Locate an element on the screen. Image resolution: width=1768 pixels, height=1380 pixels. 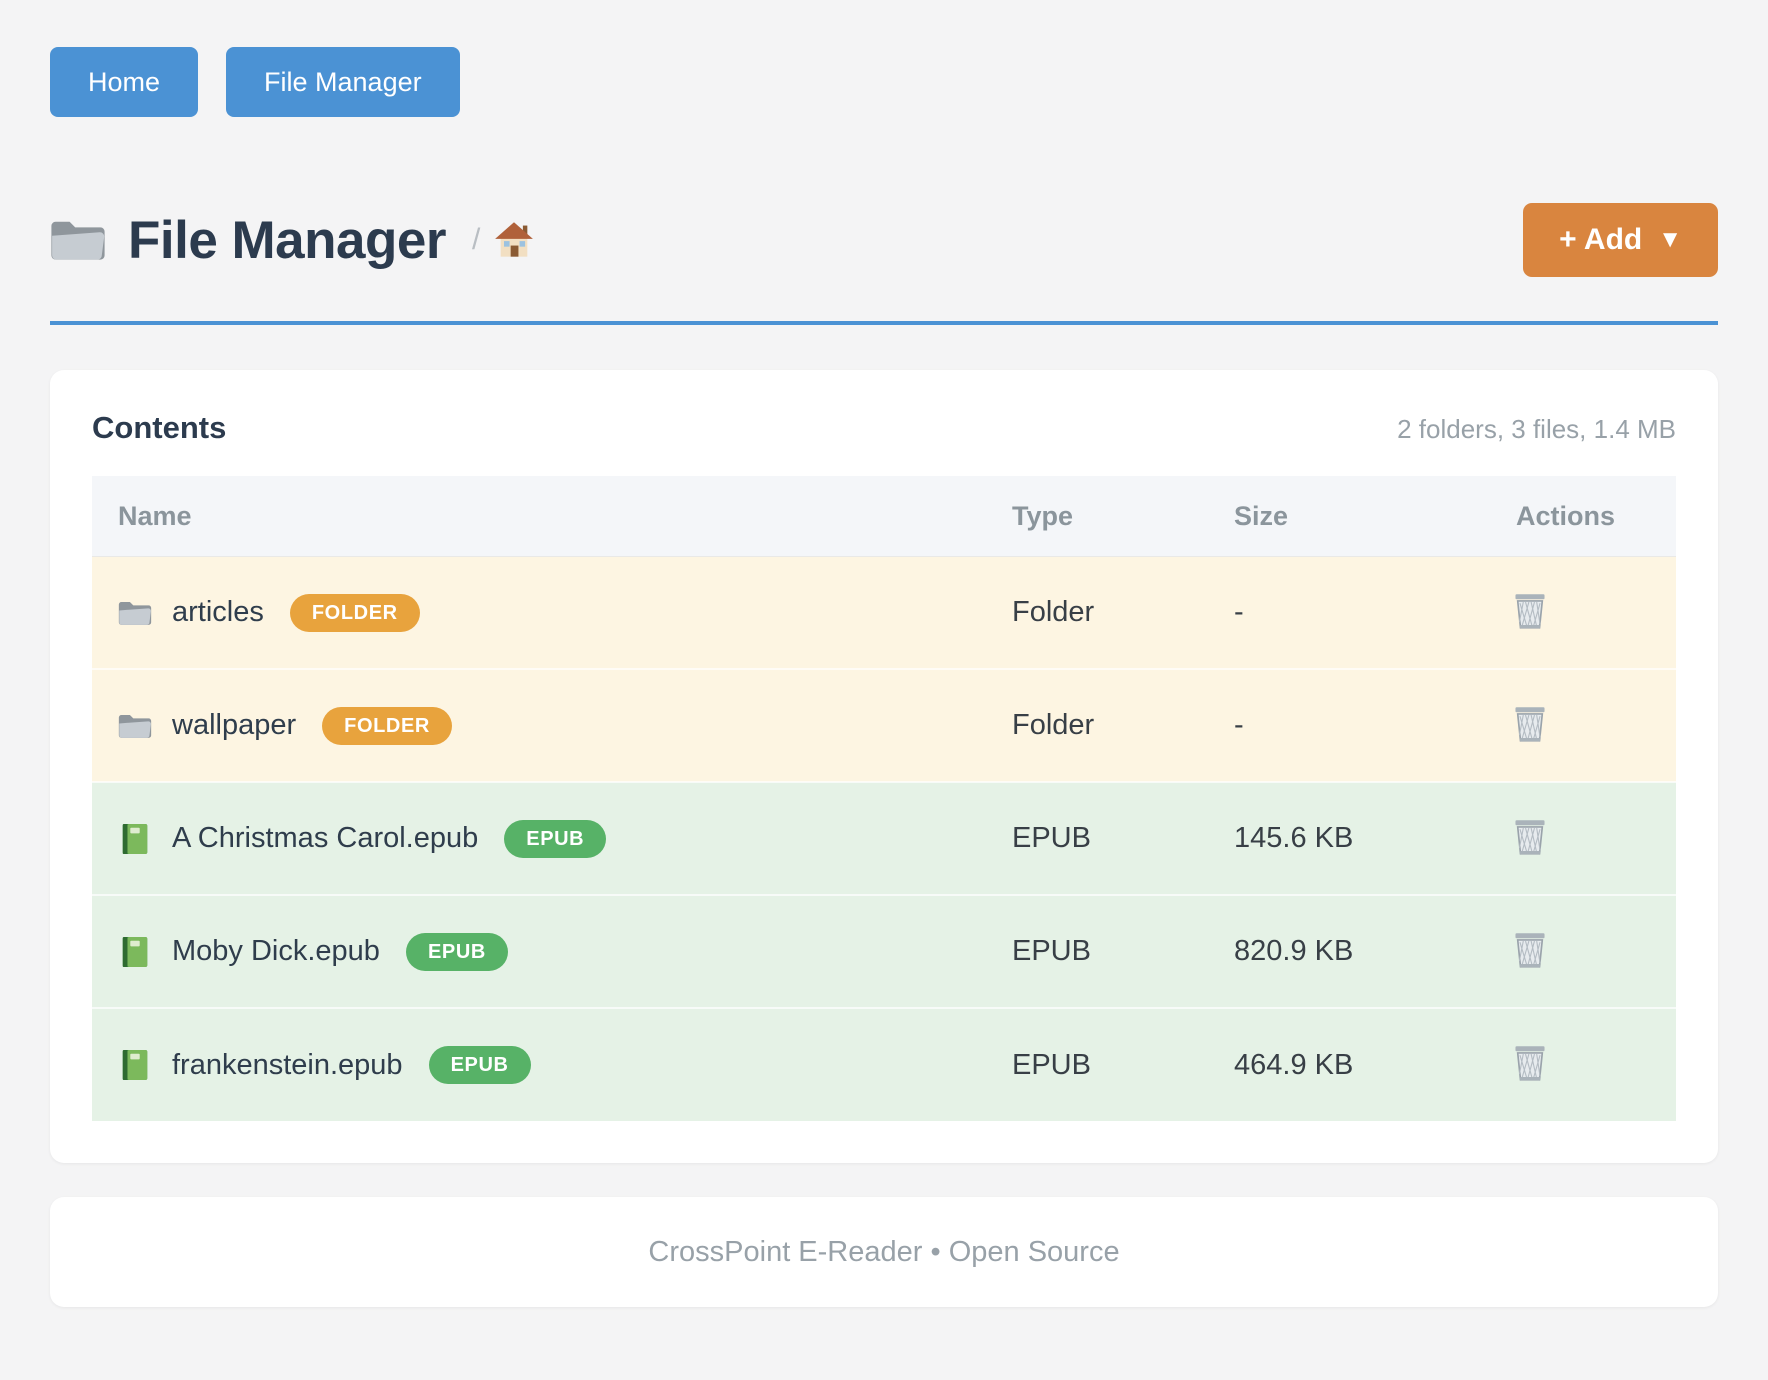
footer-text: CrossPoint E-Reader • Open Source is located at coordinates (884, 1251).